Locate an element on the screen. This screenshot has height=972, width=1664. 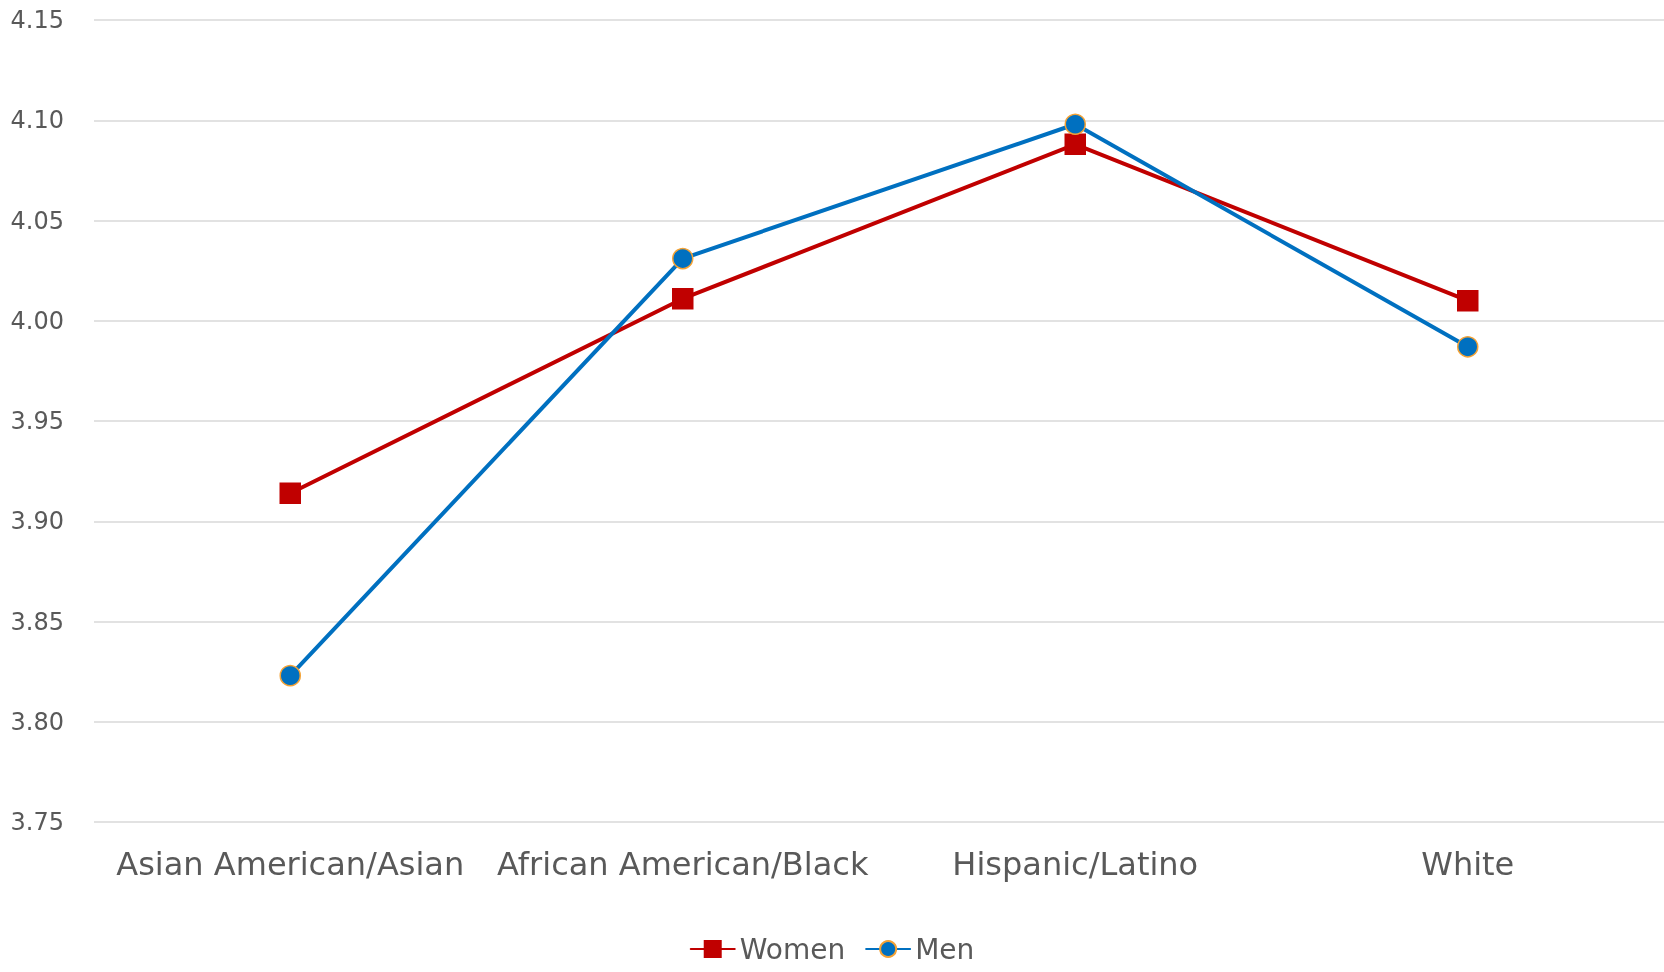
y-tick-label: 4.00 is located at coordinates (37, 320).